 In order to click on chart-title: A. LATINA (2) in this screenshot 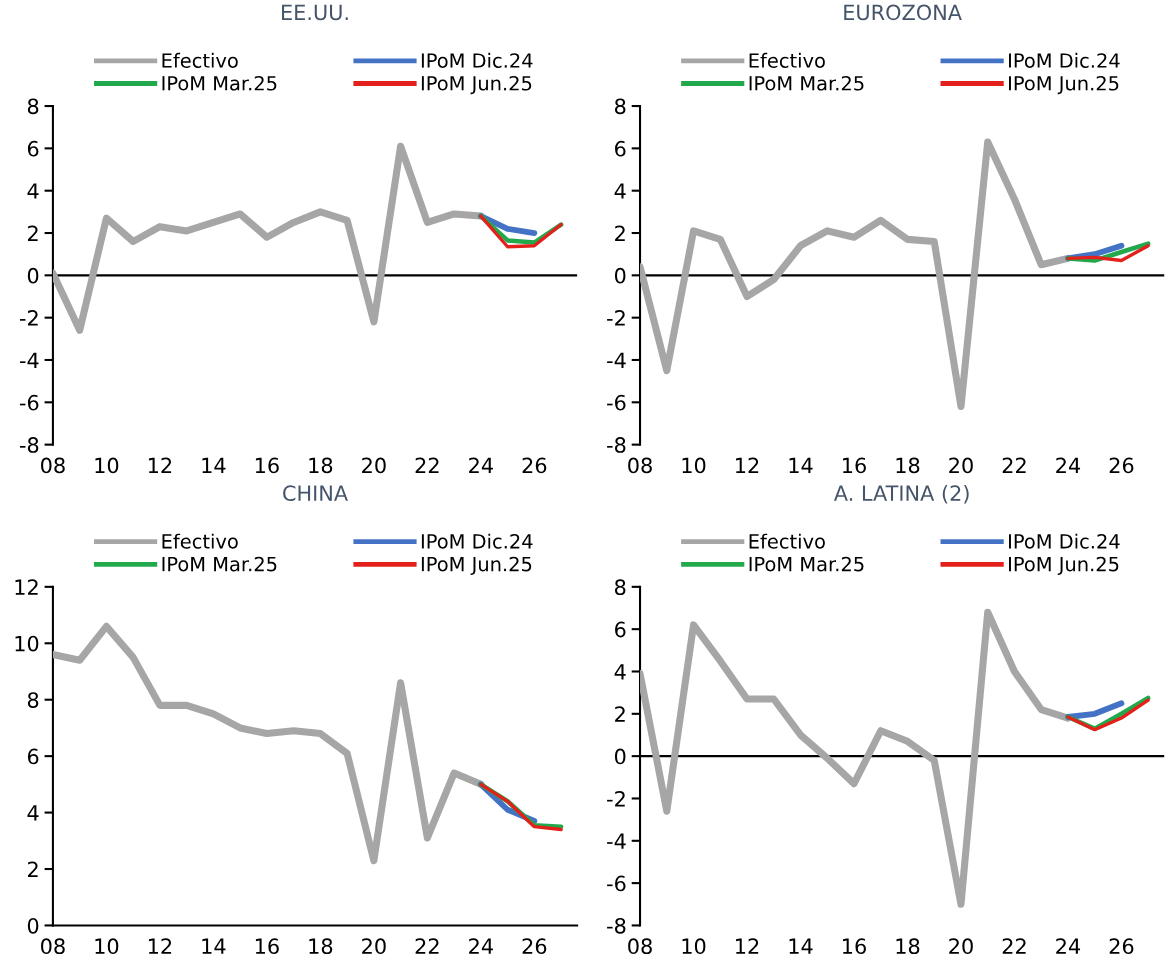, I will do `click(901, 494)`.